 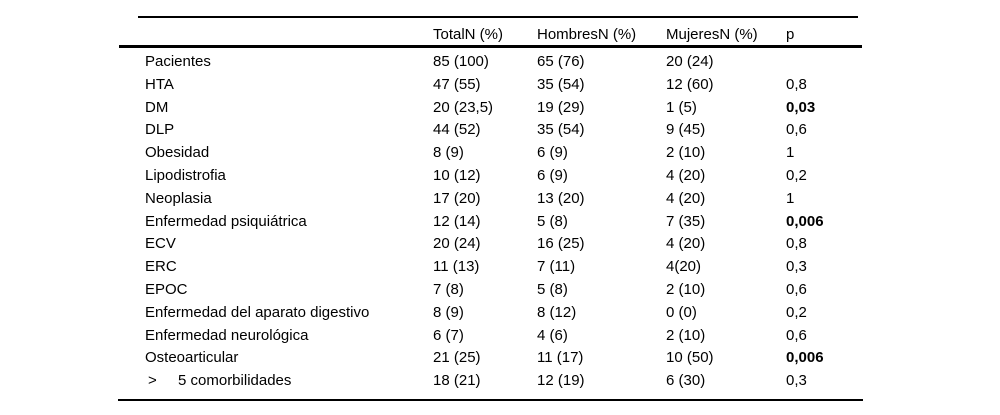 I want to click on cell-hombres: 11 (17), so click(x=560, y=358).